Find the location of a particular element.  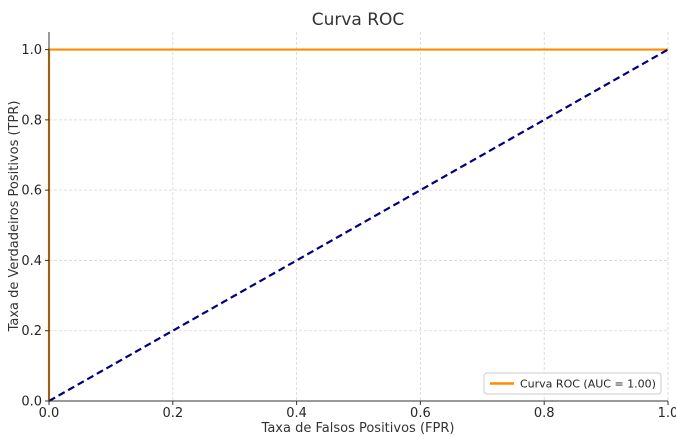

y-tick-label: 0.6 is located at coordinates (31, 191).